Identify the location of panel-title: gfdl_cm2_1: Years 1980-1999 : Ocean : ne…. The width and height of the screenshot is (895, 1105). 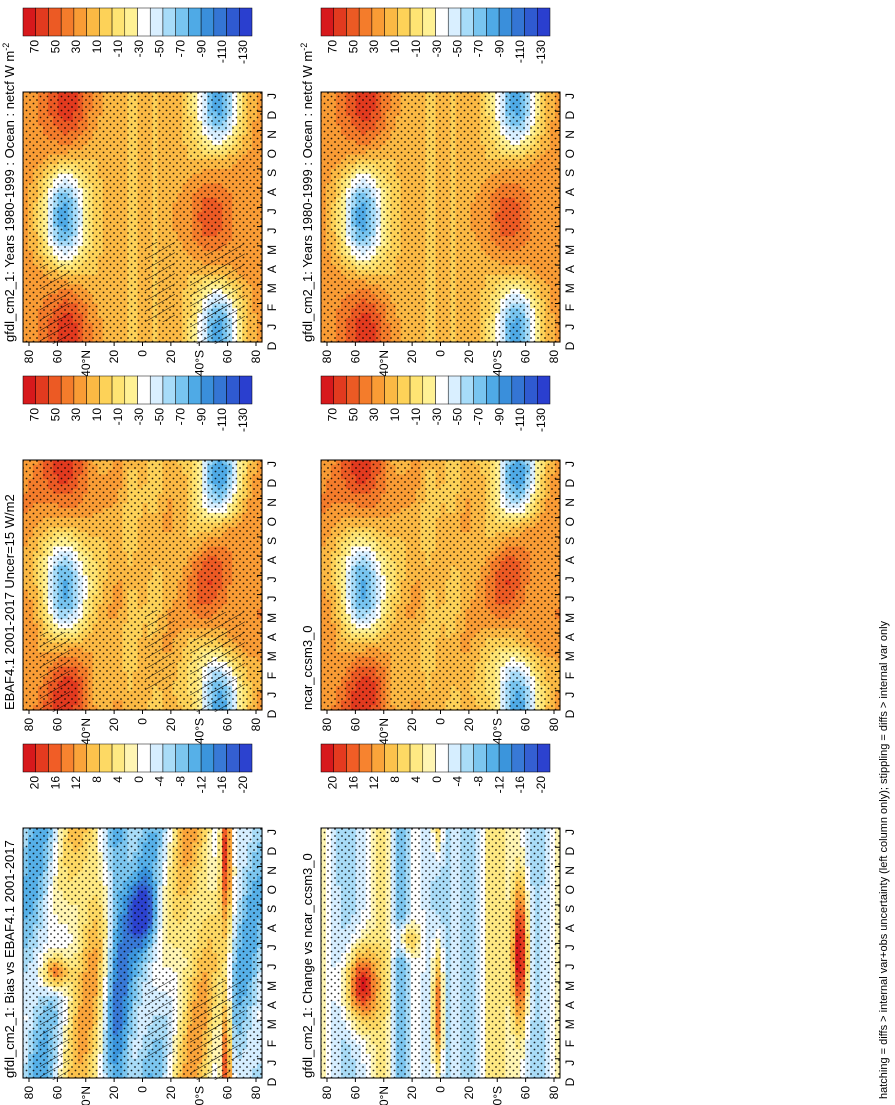
(9, 192).